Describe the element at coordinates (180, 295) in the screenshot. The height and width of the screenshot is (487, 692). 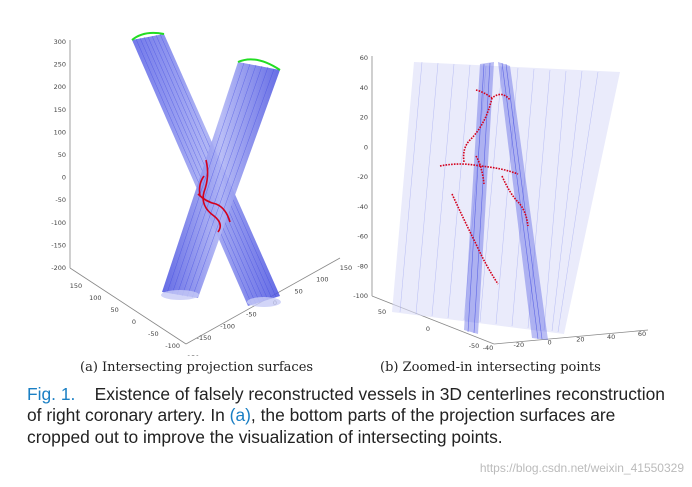
I see `surface-2-base` at that location.